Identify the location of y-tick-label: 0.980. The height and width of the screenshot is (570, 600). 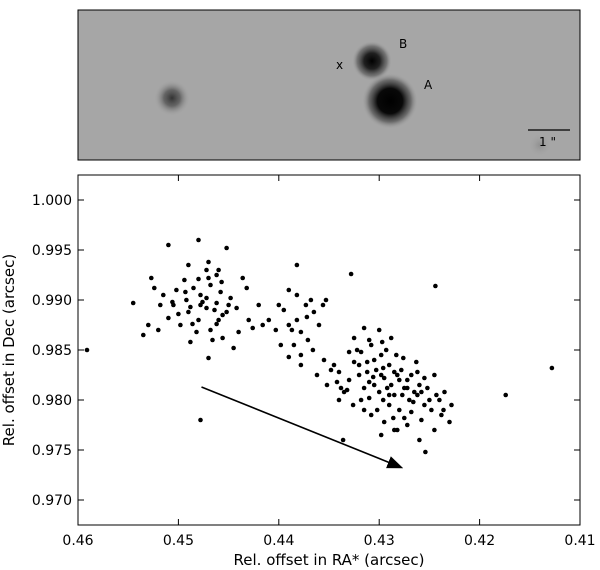
(52, 401).